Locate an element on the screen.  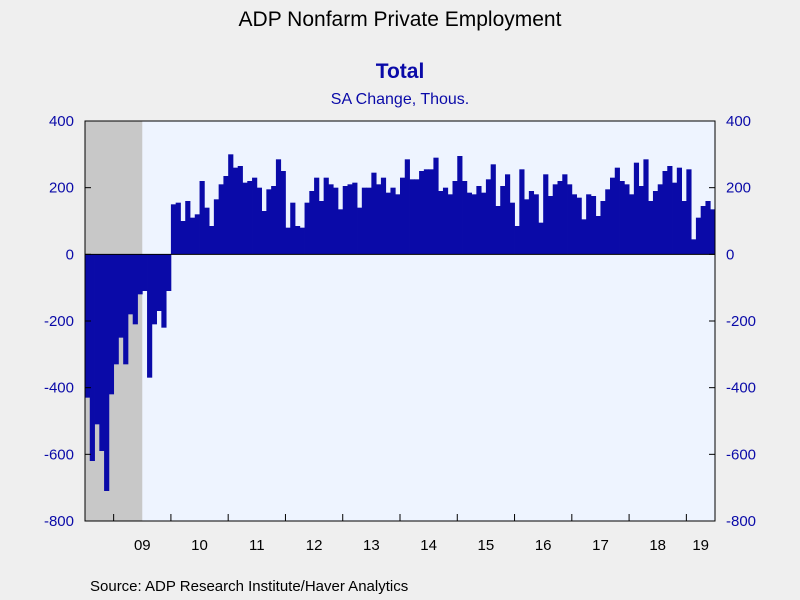
x-tick-label: 10 is located at coordinates (199, 545).